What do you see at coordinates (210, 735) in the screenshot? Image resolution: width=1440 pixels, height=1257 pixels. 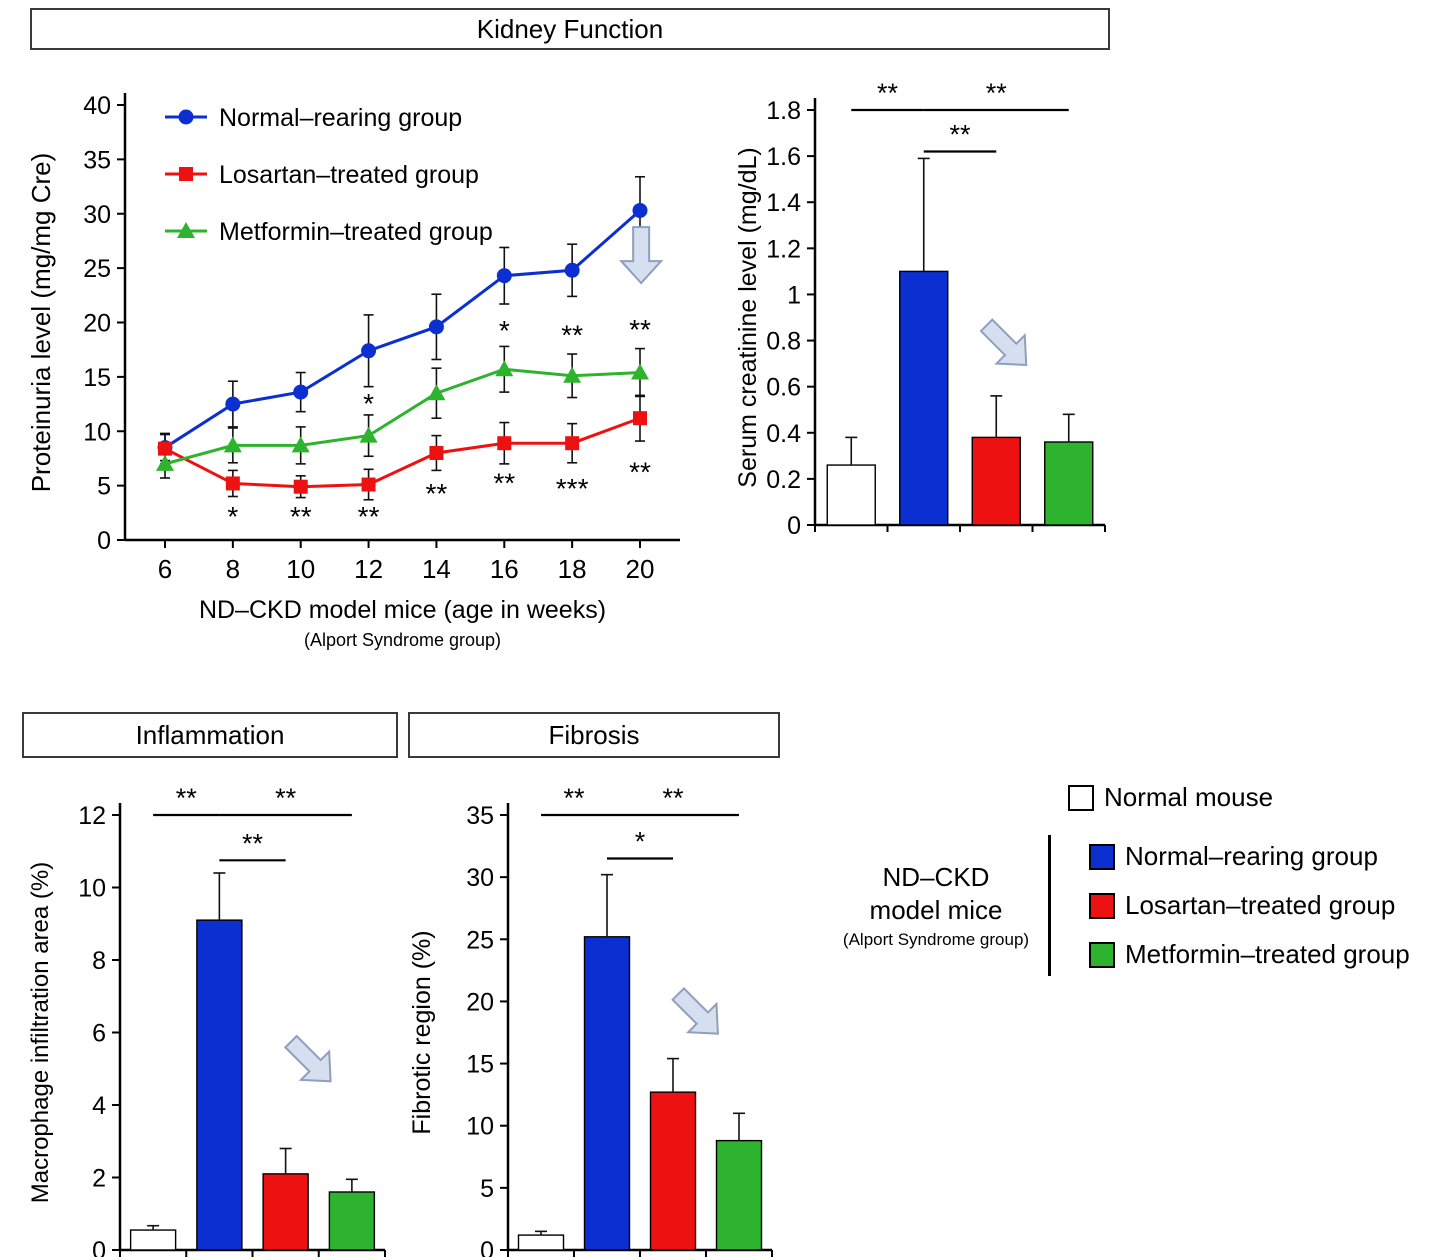 I see `section-title-inflammation: Inflammation` at bounding box center [210, 735].